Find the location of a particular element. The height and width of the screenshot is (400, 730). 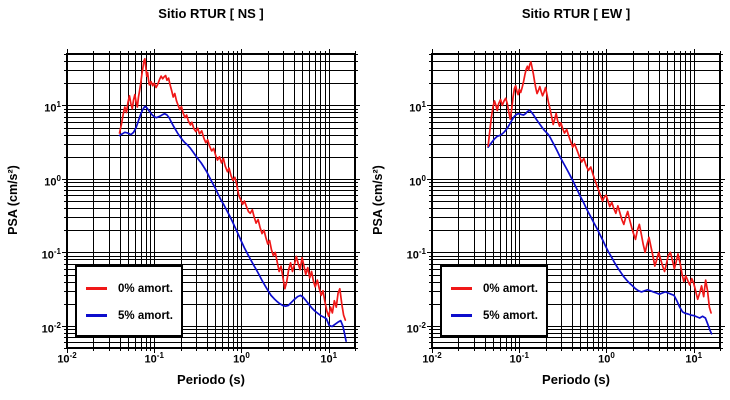

legend-ns: 0% amort. 5% amort. is located at coordinates (129, 301).